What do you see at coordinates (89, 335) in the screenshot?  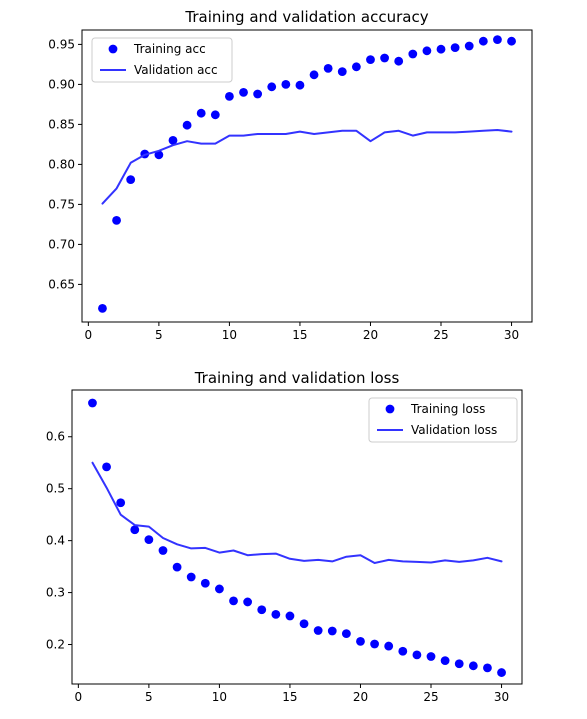 I see `accuracy-x-tick-label: 0` at bounding box center [89, 335].